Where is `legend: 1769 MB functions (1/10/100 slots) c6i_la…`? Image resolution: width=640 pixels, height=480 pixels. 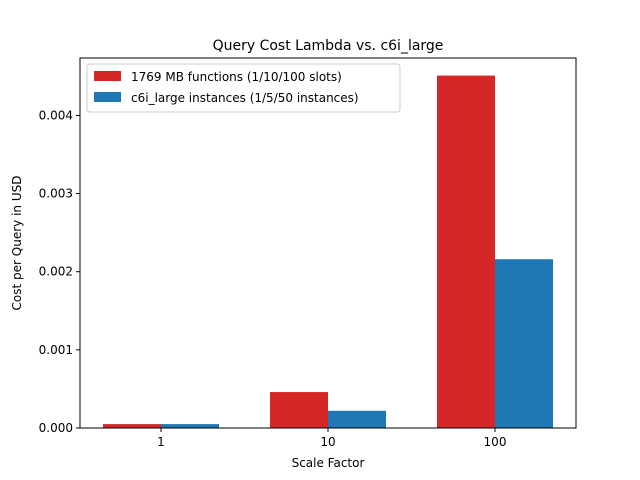
legend: 1769 MB functions (1/10/100 slots) c6i_la… is located at coordinates (243, 88).